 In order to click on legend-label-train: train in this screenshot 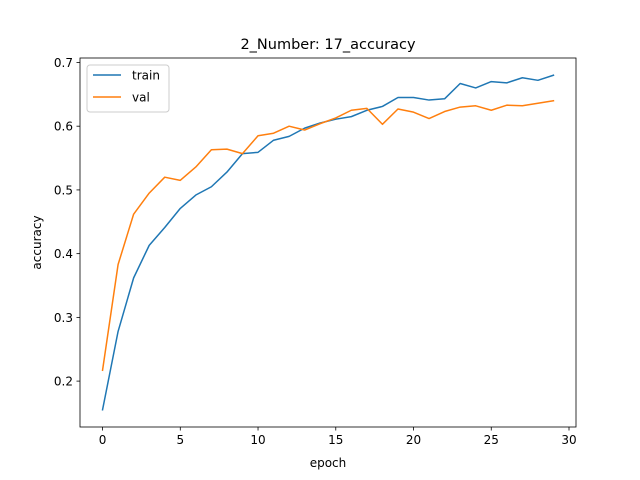, I will do `click(146, 76)`.